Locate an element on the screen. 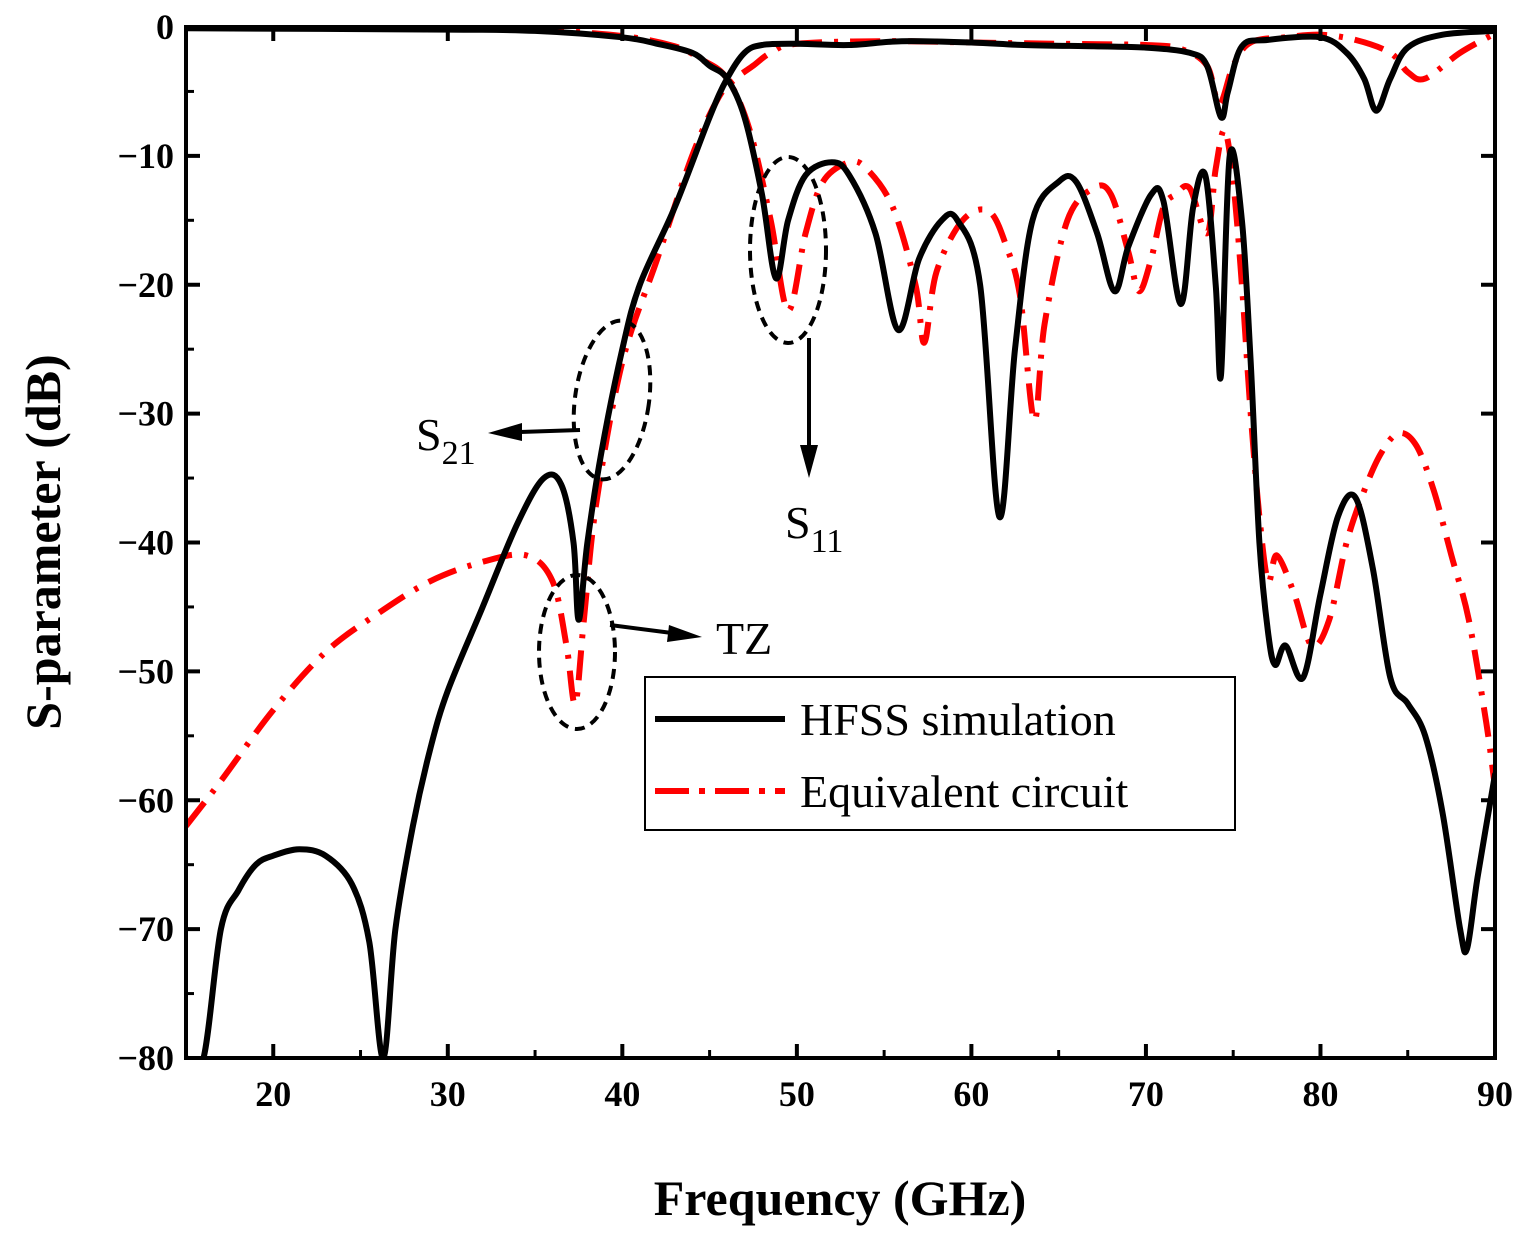 Image resolution: width=1528 pixels, height=1236 pixels. tz-arrow is located at coordinates (655, 632).